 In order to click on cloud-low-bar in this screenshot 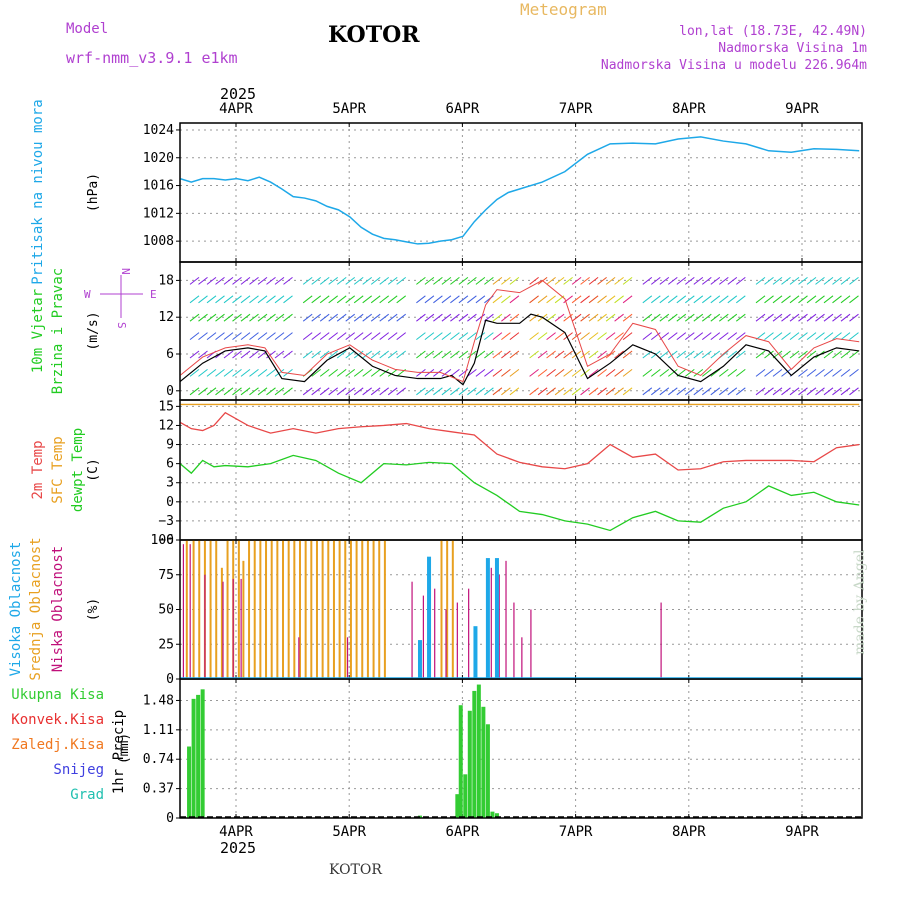, I will do `click(233, 628)`.